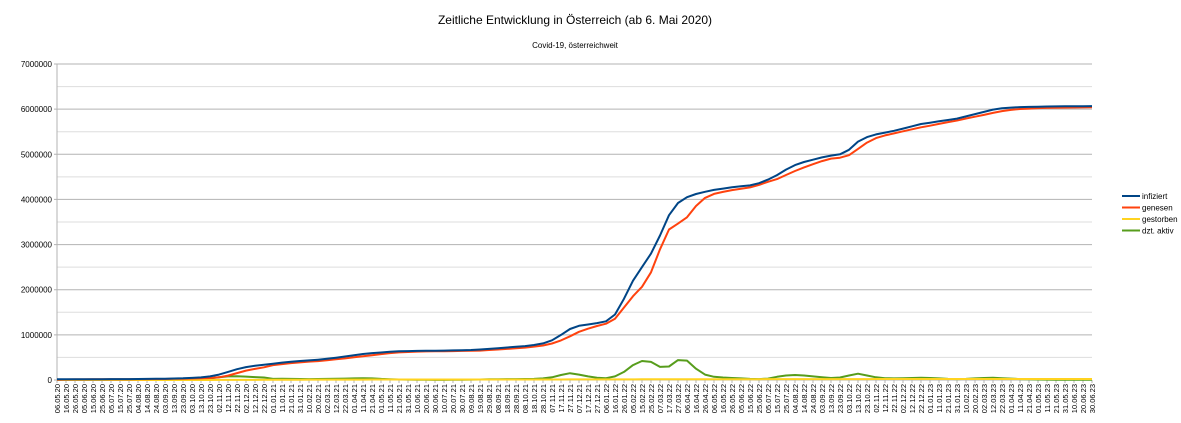  I want to click on x-tick-label: 23.10.20, so click(210, 398).